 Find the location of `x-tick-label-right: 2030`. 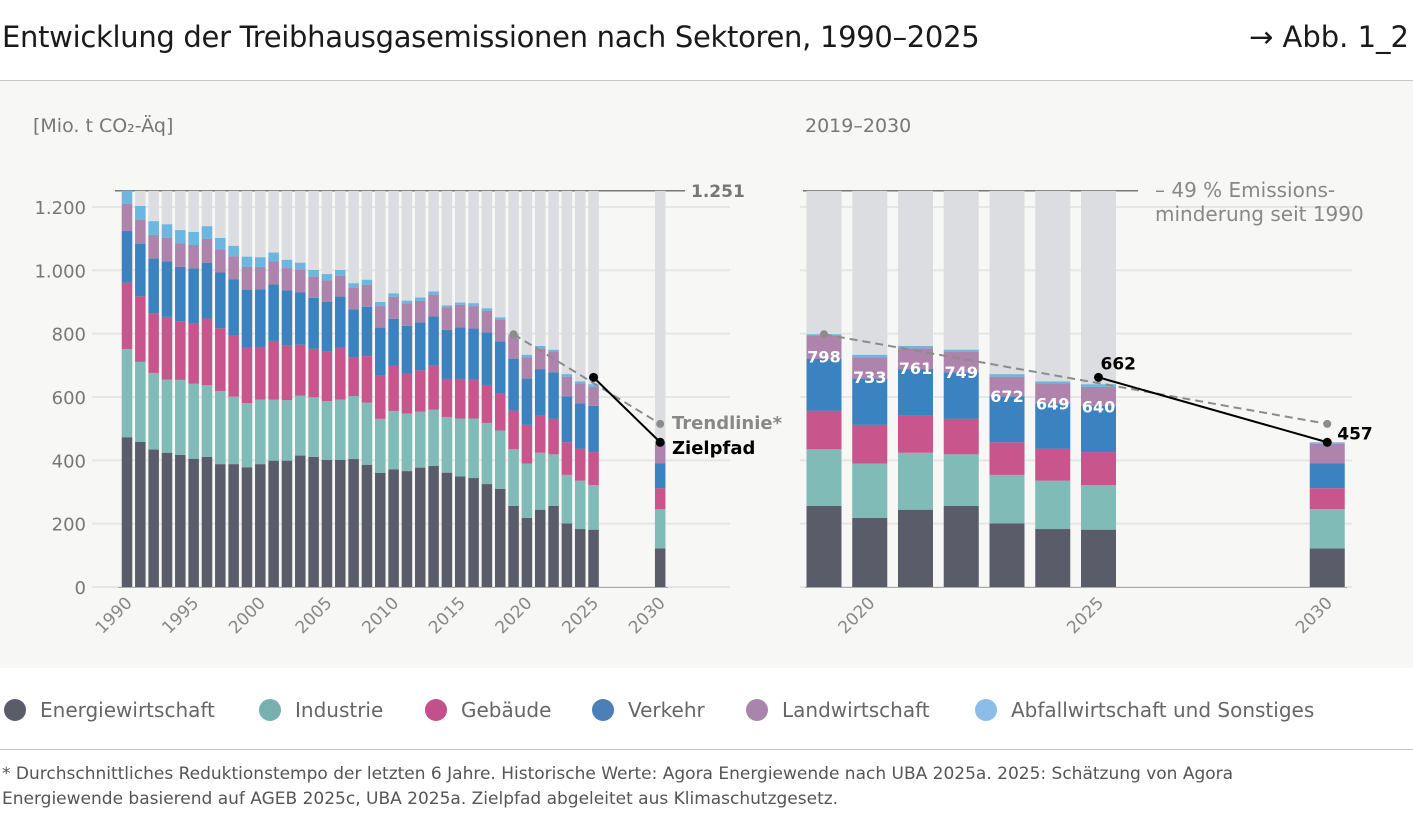

x-tick-label-right: 2030 is located at coordinates (1314, 615).